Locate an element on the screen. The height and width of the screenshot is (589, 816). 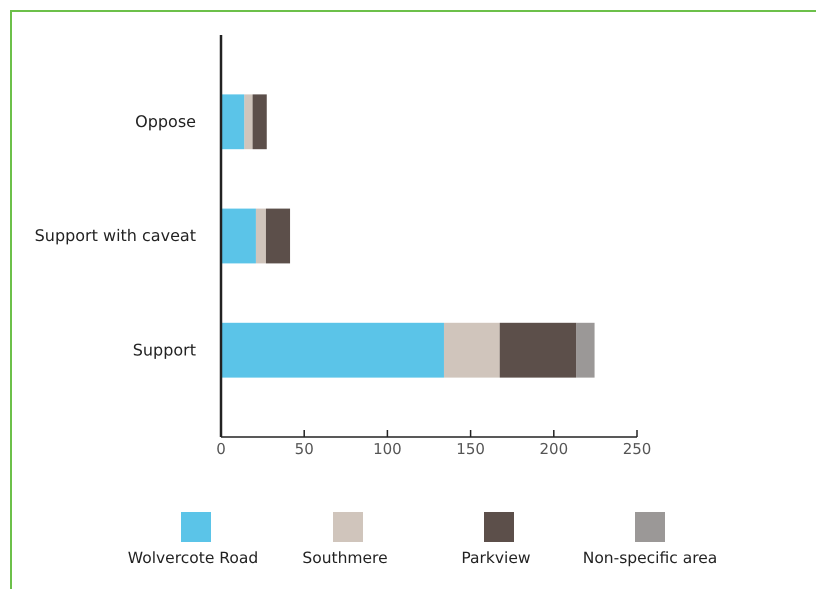
legend-label: Wolvercote Road is located at coordinates (193, 558).